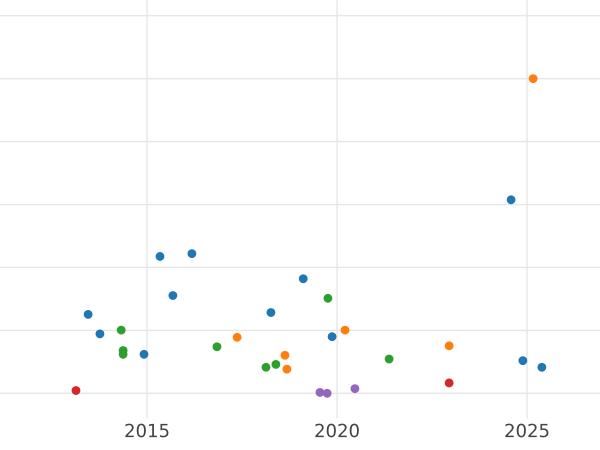  What do you see at coordinates (146, 431) in the screenshot?
I see `x-tick-label: 2015` at bounding box center [146, 431].